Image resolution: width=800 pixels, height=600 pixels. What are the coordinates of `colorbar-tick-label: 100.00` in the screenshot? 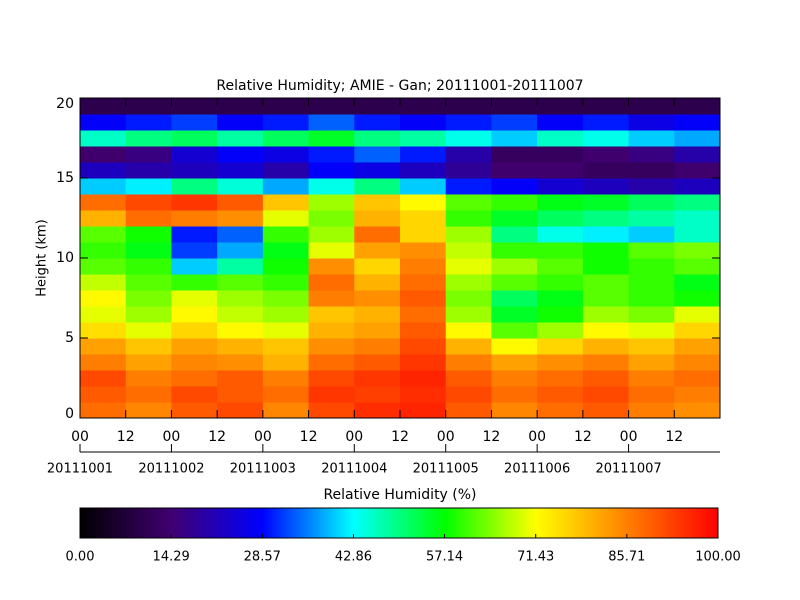 It's located at (718, 557).